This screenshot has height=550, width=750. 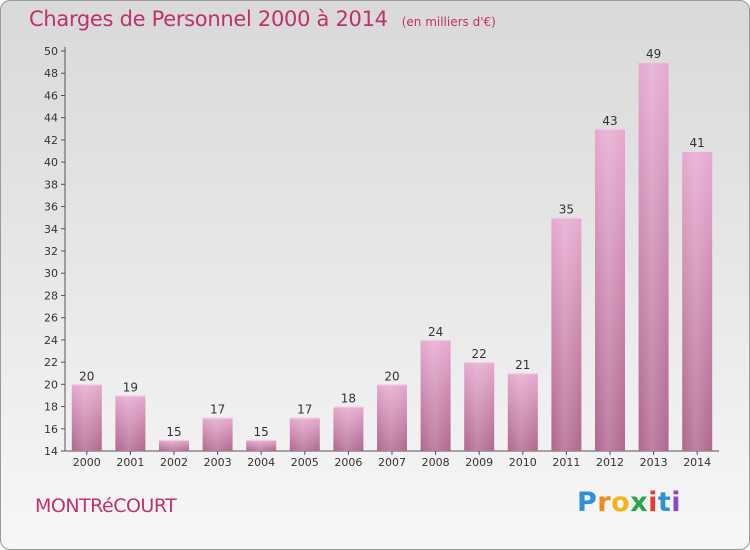 What do you see at coordinates (174, 462) in the screenshot?
I see `x-tick-label: 2002` at bounding box center [174, 462].